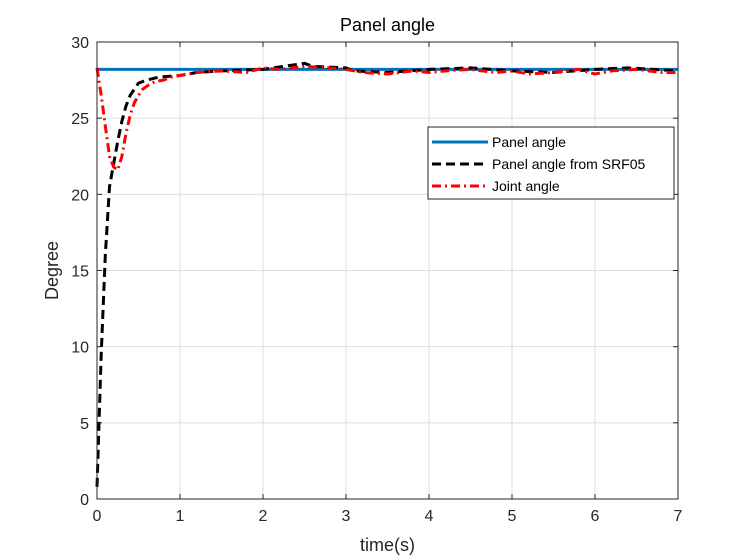 This screenshot has width=748, height=560. I want to click on y-tick-label: 25, so click(80, 119).